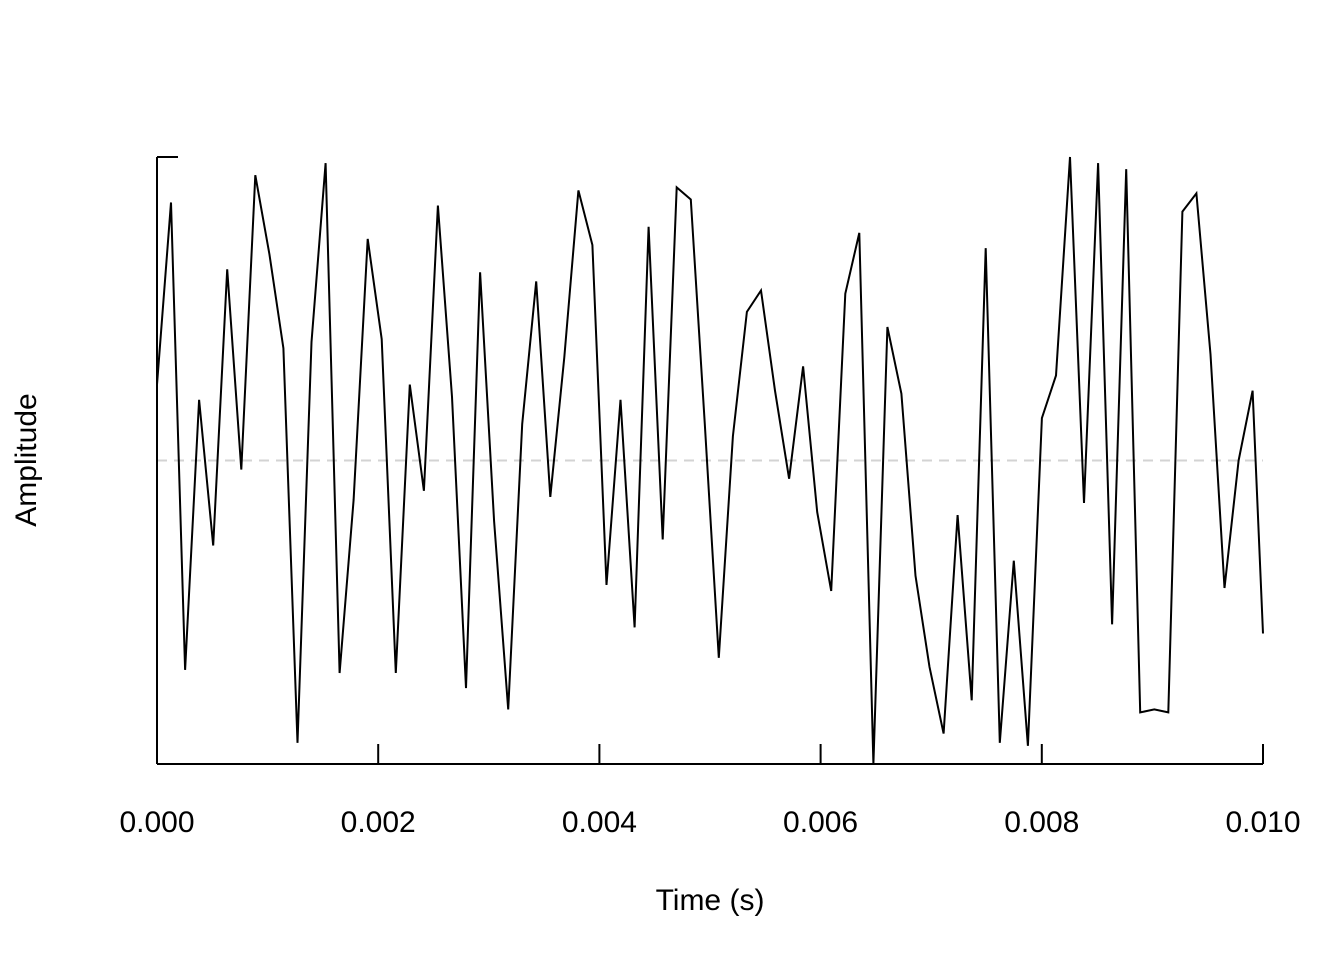 The image size is (1344, 960). What do you see at coordinates (156, 822) in the screenshot?
I see `x-tick-label: 0.000` at bounding box center [156, 822].